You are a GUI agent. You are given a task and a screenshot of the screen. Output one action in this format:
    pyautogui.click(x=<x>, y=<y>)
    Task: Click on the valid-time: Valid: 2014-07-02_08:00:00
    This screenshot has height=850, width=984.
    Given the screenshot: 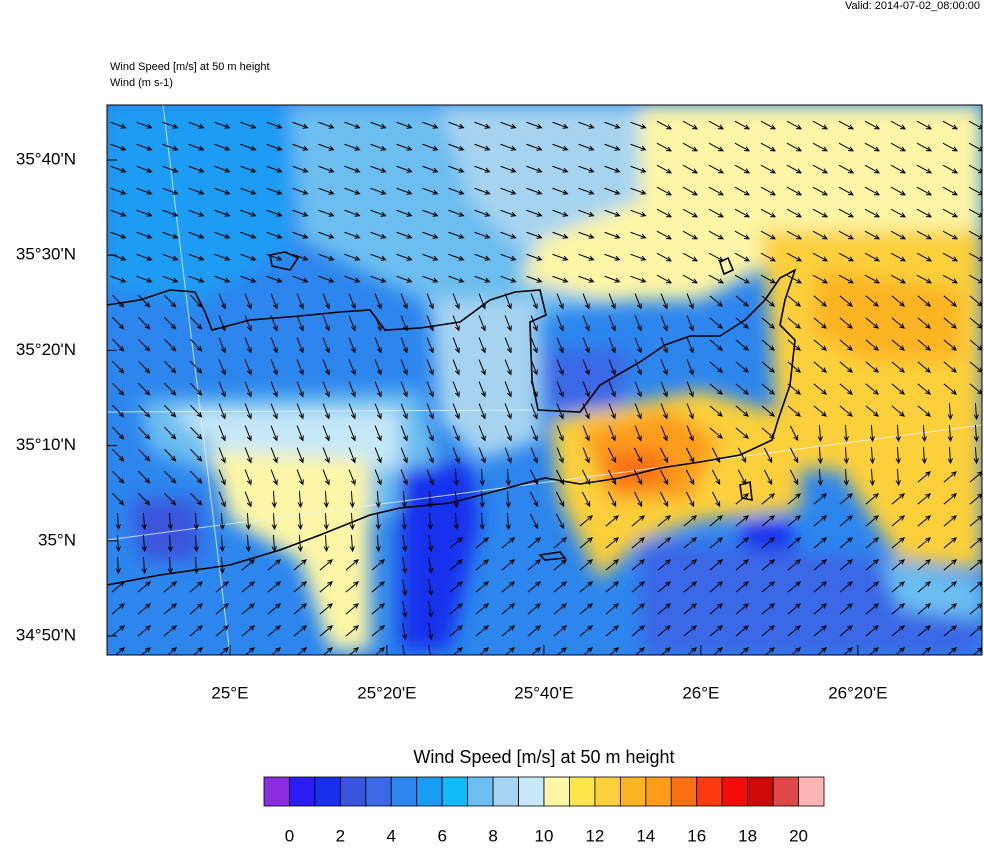 What is the action you would take?
    pyautogui.click(x=912, y=6)
    